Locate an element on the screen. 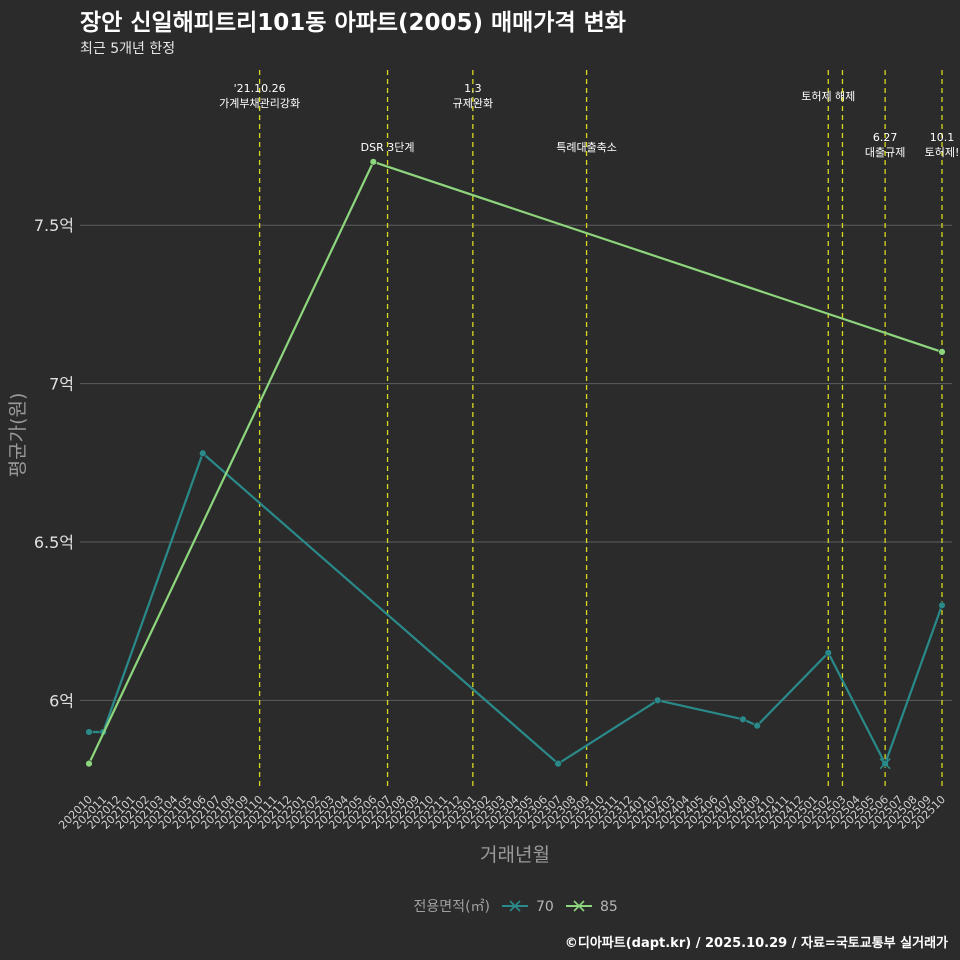  y-axis-ticks: 6억 6.5억 7억 7.5억 is located at coordinates (54, 463).